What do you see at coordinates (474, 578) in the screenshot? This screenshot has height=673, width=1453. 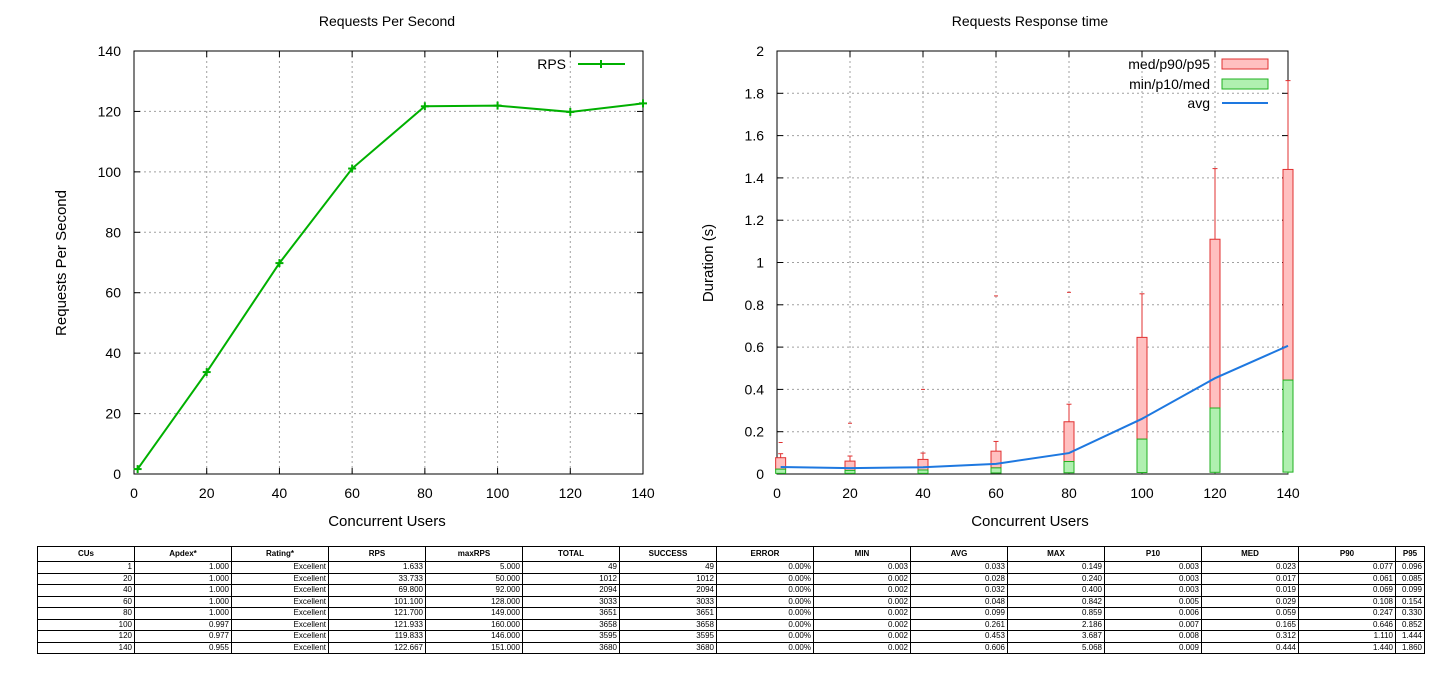 I see `table-cell: 50.000` at bounding box center [474, 578].